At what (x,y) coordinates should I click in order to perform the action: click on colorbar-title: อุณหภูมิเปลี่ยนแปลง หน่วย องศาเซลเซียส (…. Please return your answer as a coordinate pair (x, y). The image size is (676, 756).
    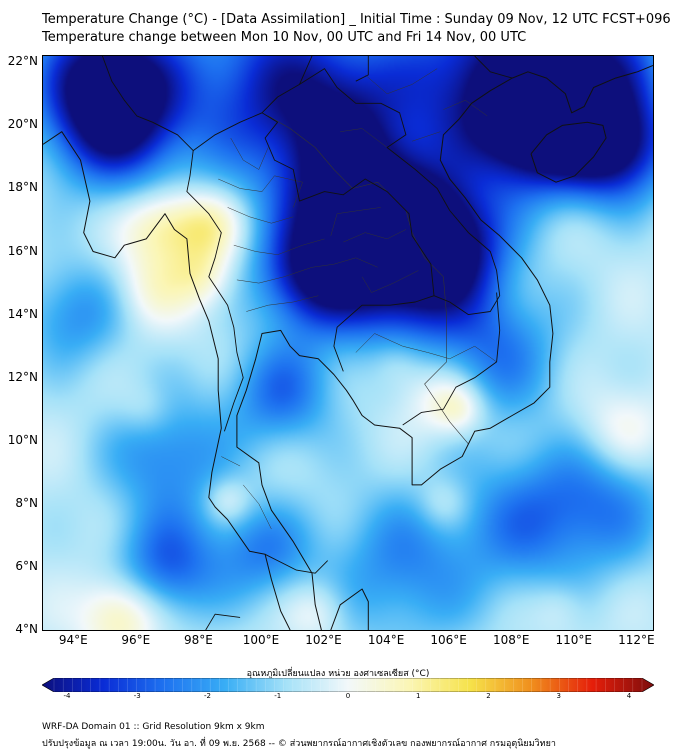
    Looking at the image, I should click on (338, 674).